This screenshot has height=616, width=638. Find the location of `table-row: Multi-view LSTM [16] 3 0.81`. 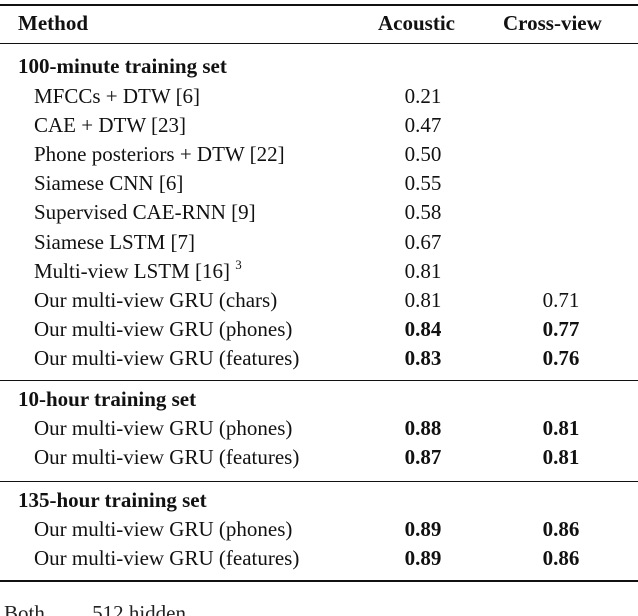

table-row: Multi-view LSTM [16] 3 0.81 is located at coordinates (319, 271).